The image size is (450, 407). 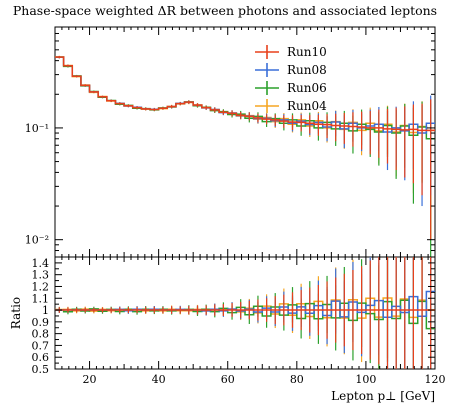 I want to click on main-y-tick-label: 10⁻², so click(x=37, y=240).